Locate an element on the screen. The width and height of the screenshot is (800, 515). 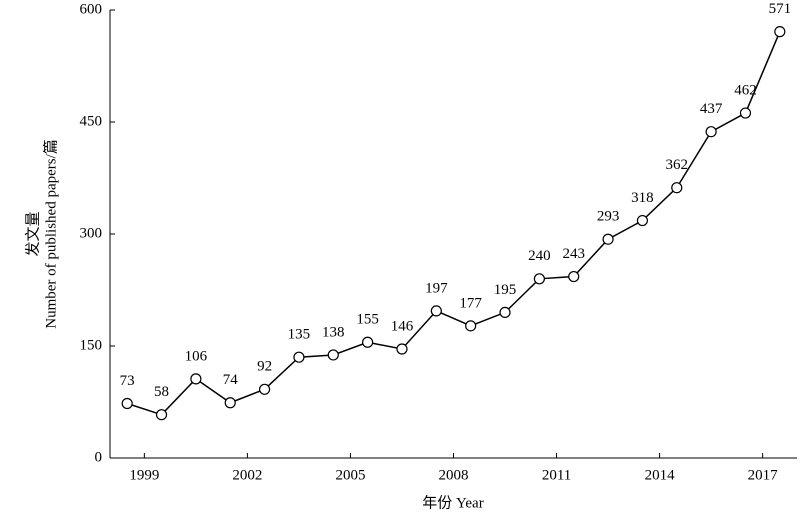
x-tick-label: 2014 is located at coordinates (660, 475).